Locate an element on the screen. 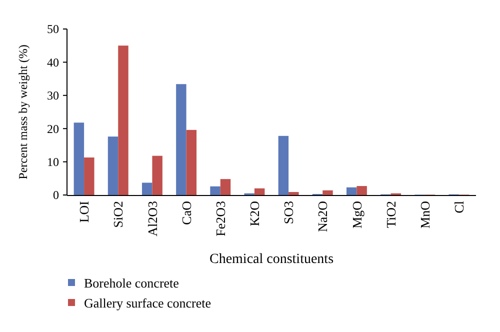 The height and width of the screenshot is (332, 500). y-tick-label: 50 is located at coordinates (53, 29).